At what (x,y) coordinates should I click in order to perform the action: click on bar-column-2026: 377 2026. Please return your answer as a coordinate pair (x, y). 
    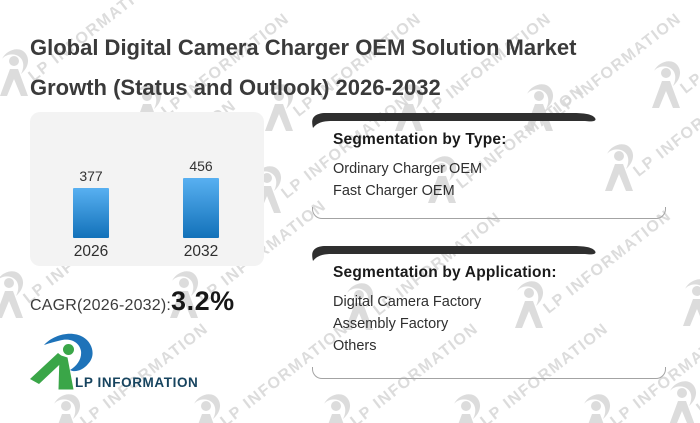
    Looking at the image, I should click on (91, 189).